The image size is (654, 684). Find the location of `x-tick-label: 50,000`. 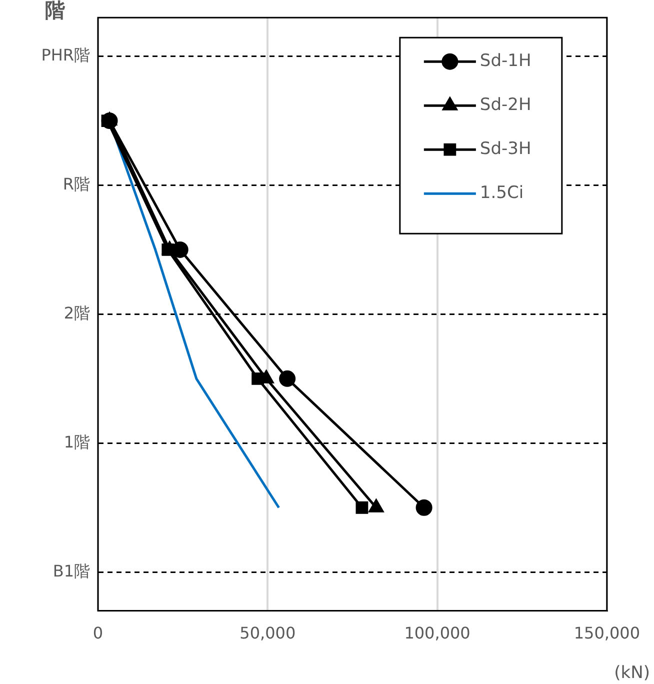

x-tick-label: 50,000 is located at coordinates (268, 633).